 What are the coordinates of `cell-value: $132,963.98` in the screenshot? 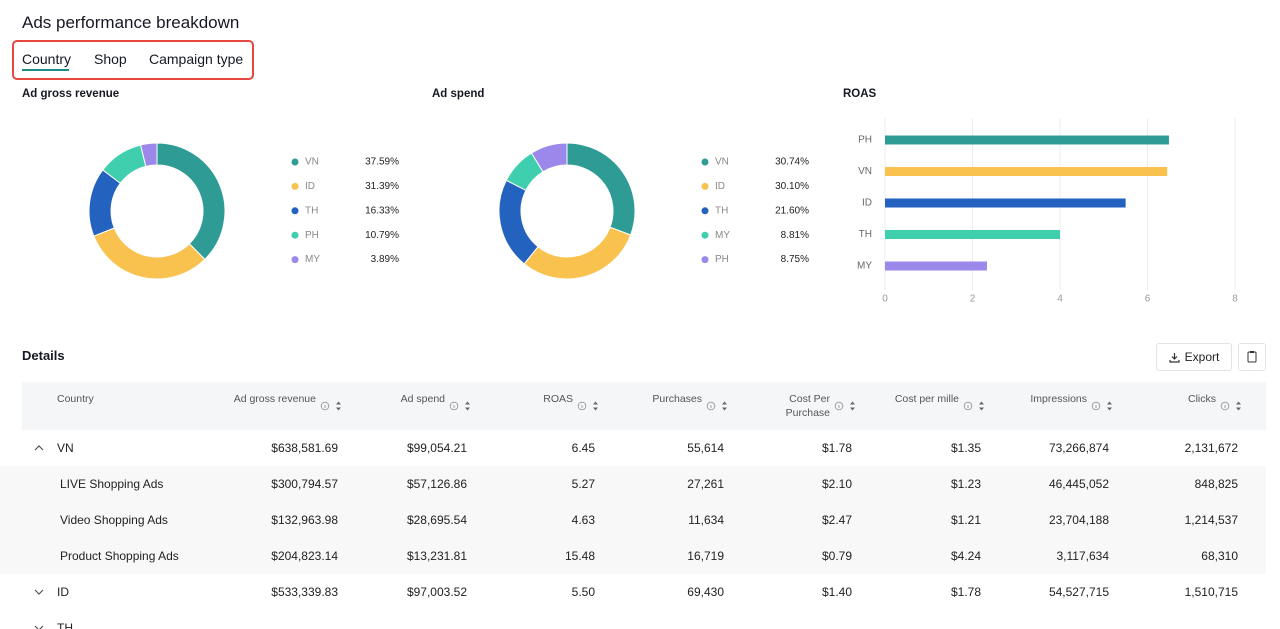 It's located at (304, 520).